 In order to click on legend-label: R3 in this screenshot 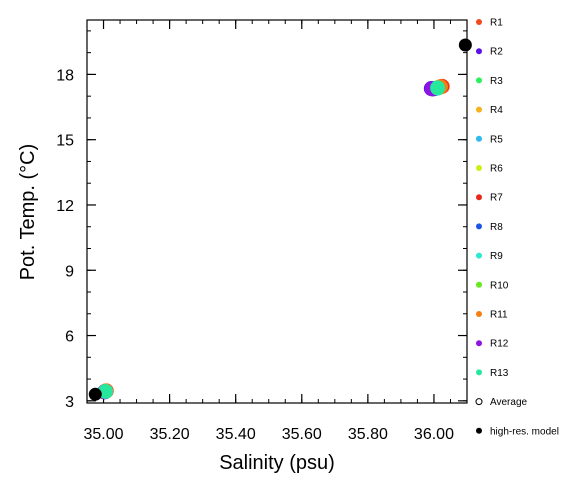, I will do `click(496, 81)`.